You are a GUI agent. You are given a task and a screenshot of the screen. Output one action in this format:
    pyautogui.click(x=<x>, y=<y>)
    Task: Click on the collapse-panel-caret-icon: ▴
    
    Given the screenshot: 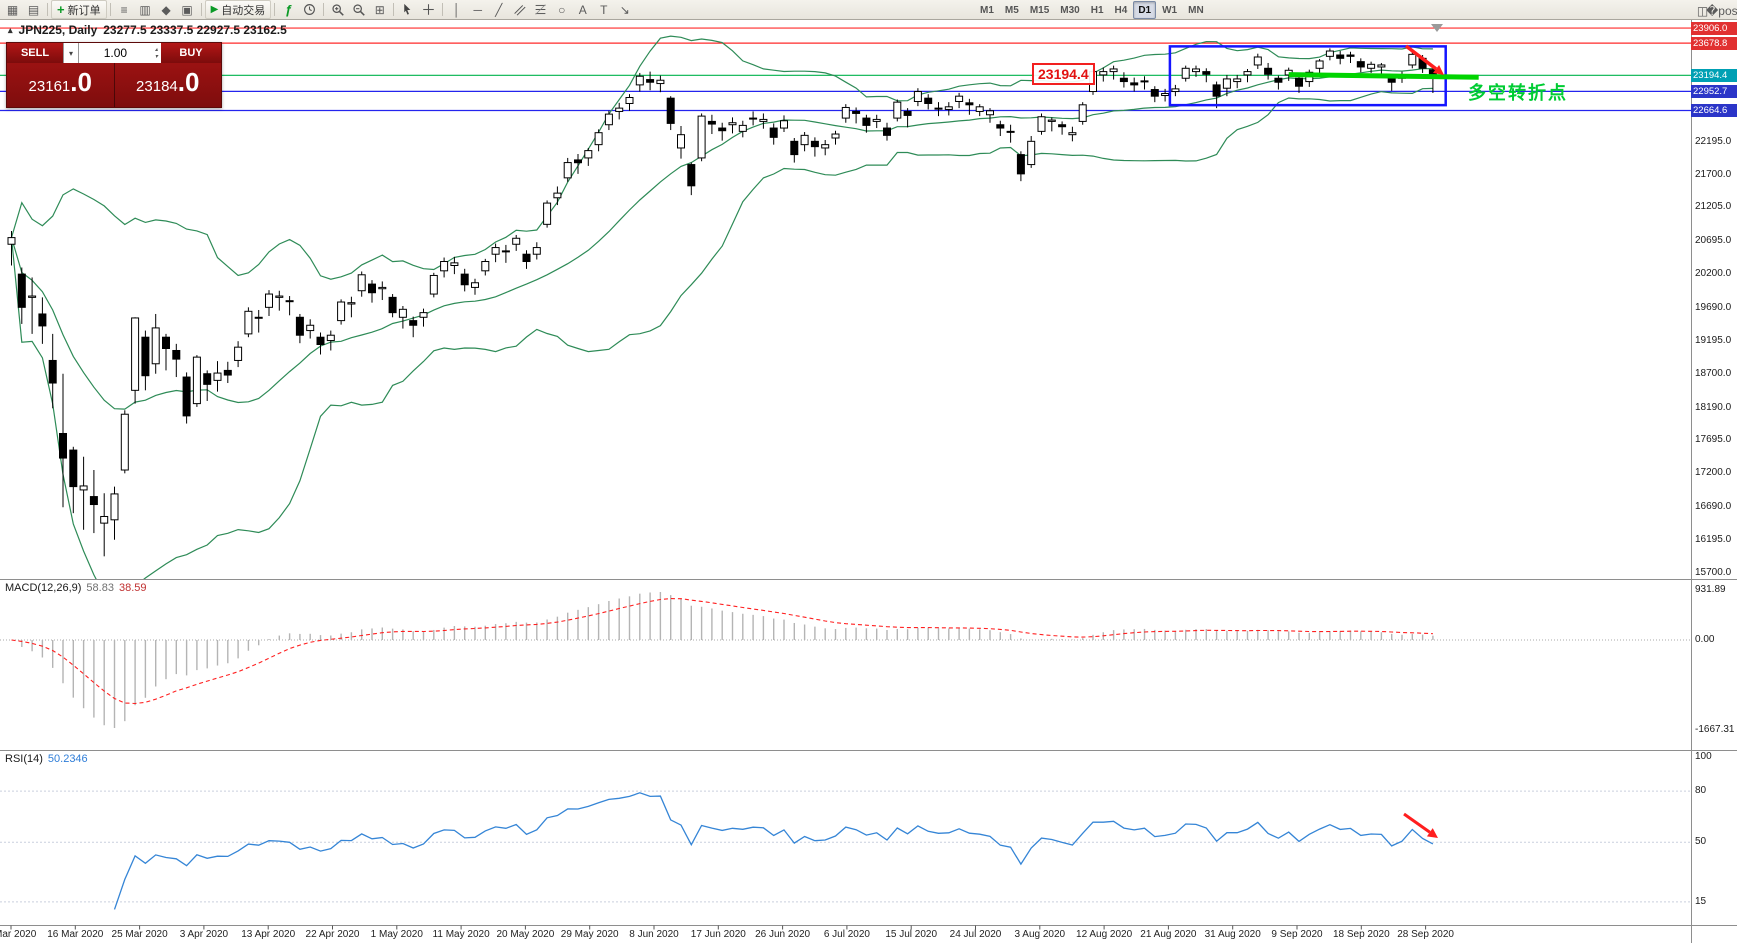 What is the action you would take?
    pyautogui.click(x=10, y=29)
    